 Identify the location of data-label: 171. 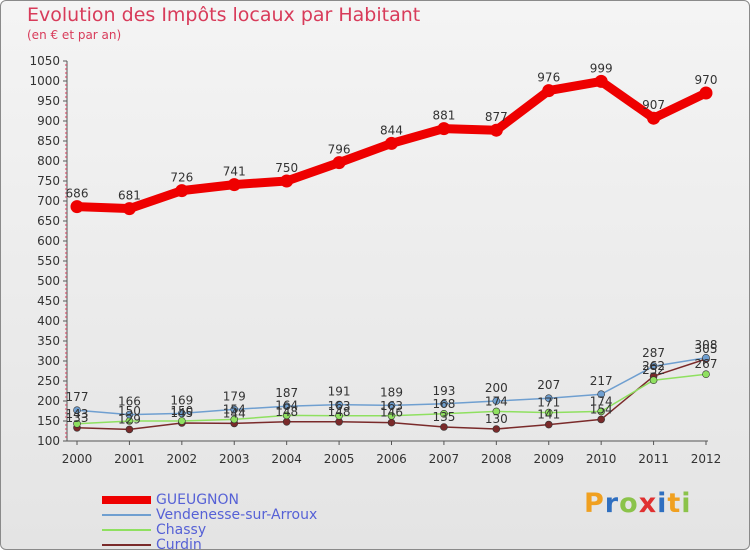
(548, 403).